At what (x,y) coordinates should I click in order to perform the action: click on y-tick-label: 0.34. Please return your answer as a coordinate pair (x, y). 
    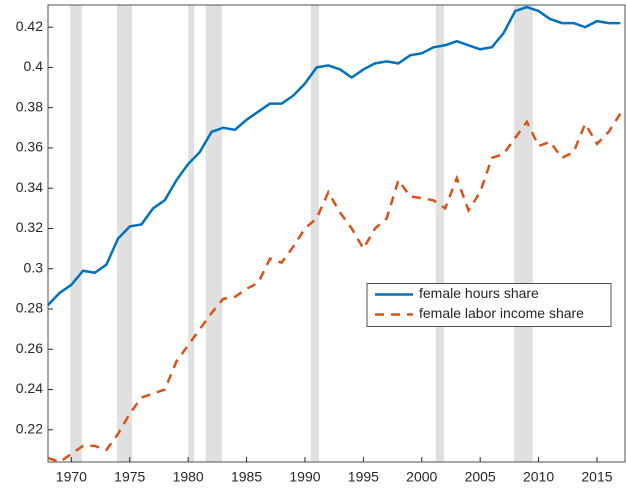
    Looking at the image, I should click on (29, 187).